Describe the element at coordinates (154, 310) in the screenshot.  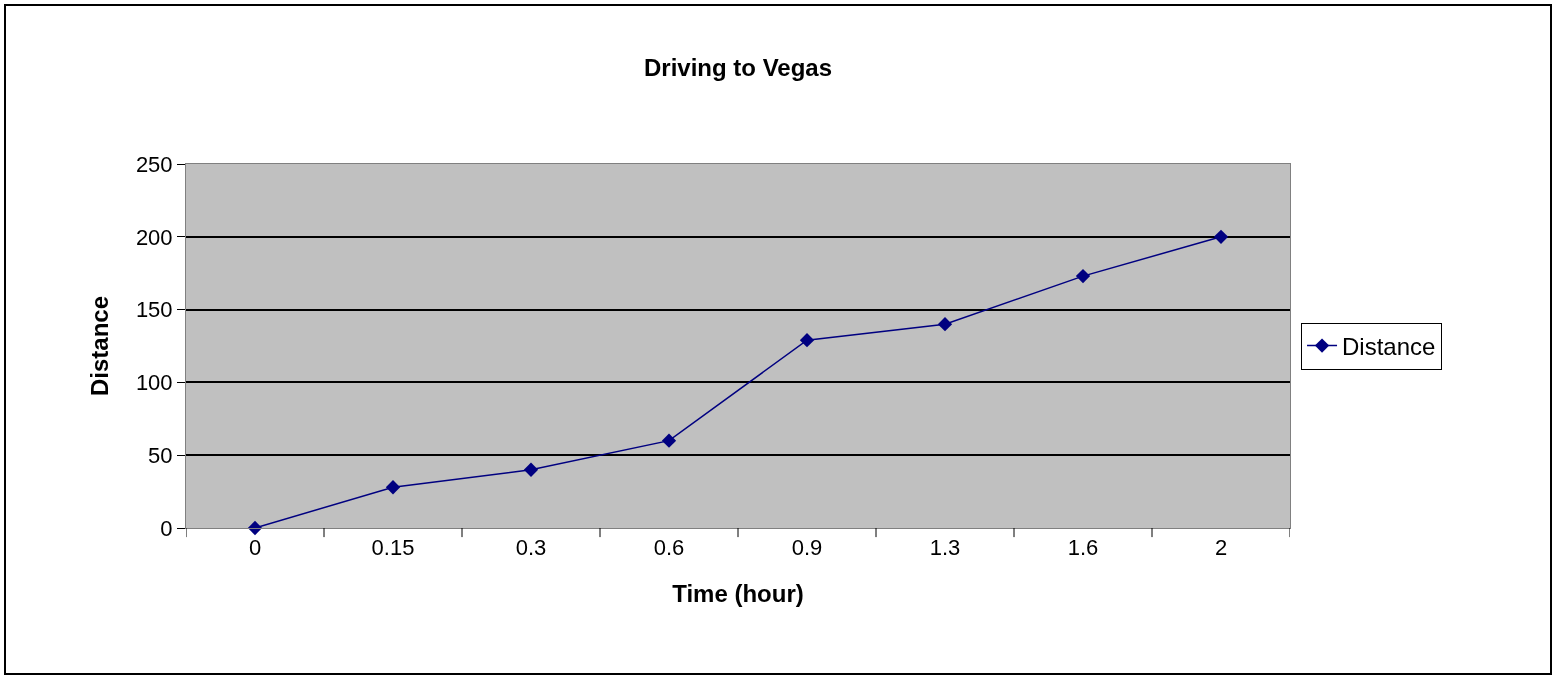
I see `y-tick-label: 150` at that location.